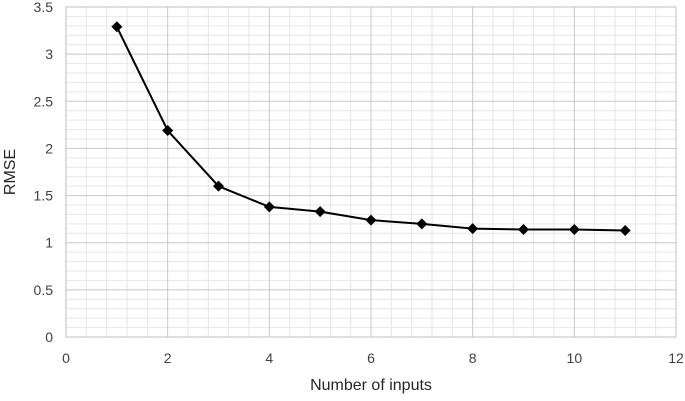 This screenshot has width=685, height=401. What do you see at coordinates (371, 385) in the screenshot?
I see `x-axis-title: Number of inputs` at bounding box center [371, 385].